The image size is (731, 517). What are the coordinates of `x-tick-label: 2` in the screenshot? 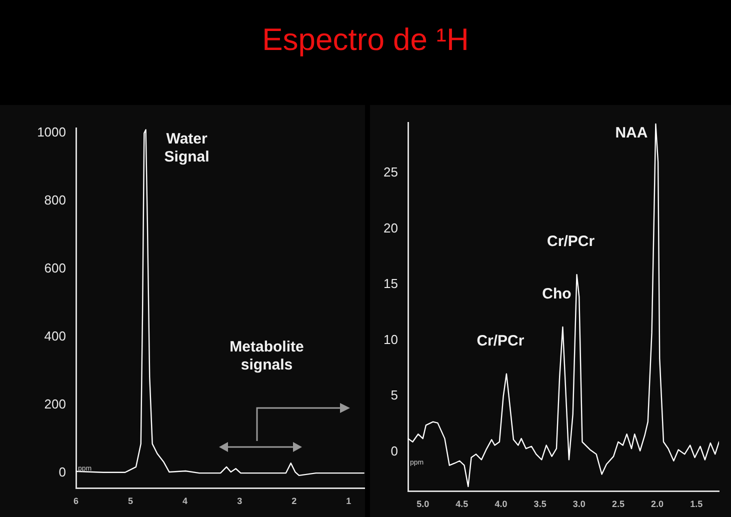 It's located at (294, 501).